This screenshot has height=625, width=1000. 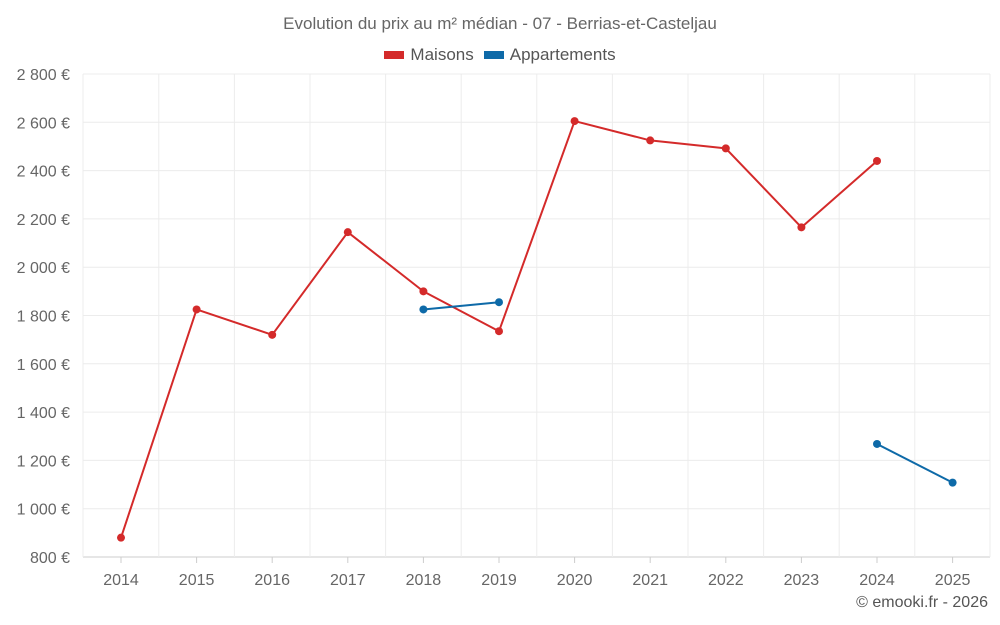 What do you see at coordinates (575, 580) in the screenshot?
I see `x-tick-label: 2020` at bounding box center [575, 580].